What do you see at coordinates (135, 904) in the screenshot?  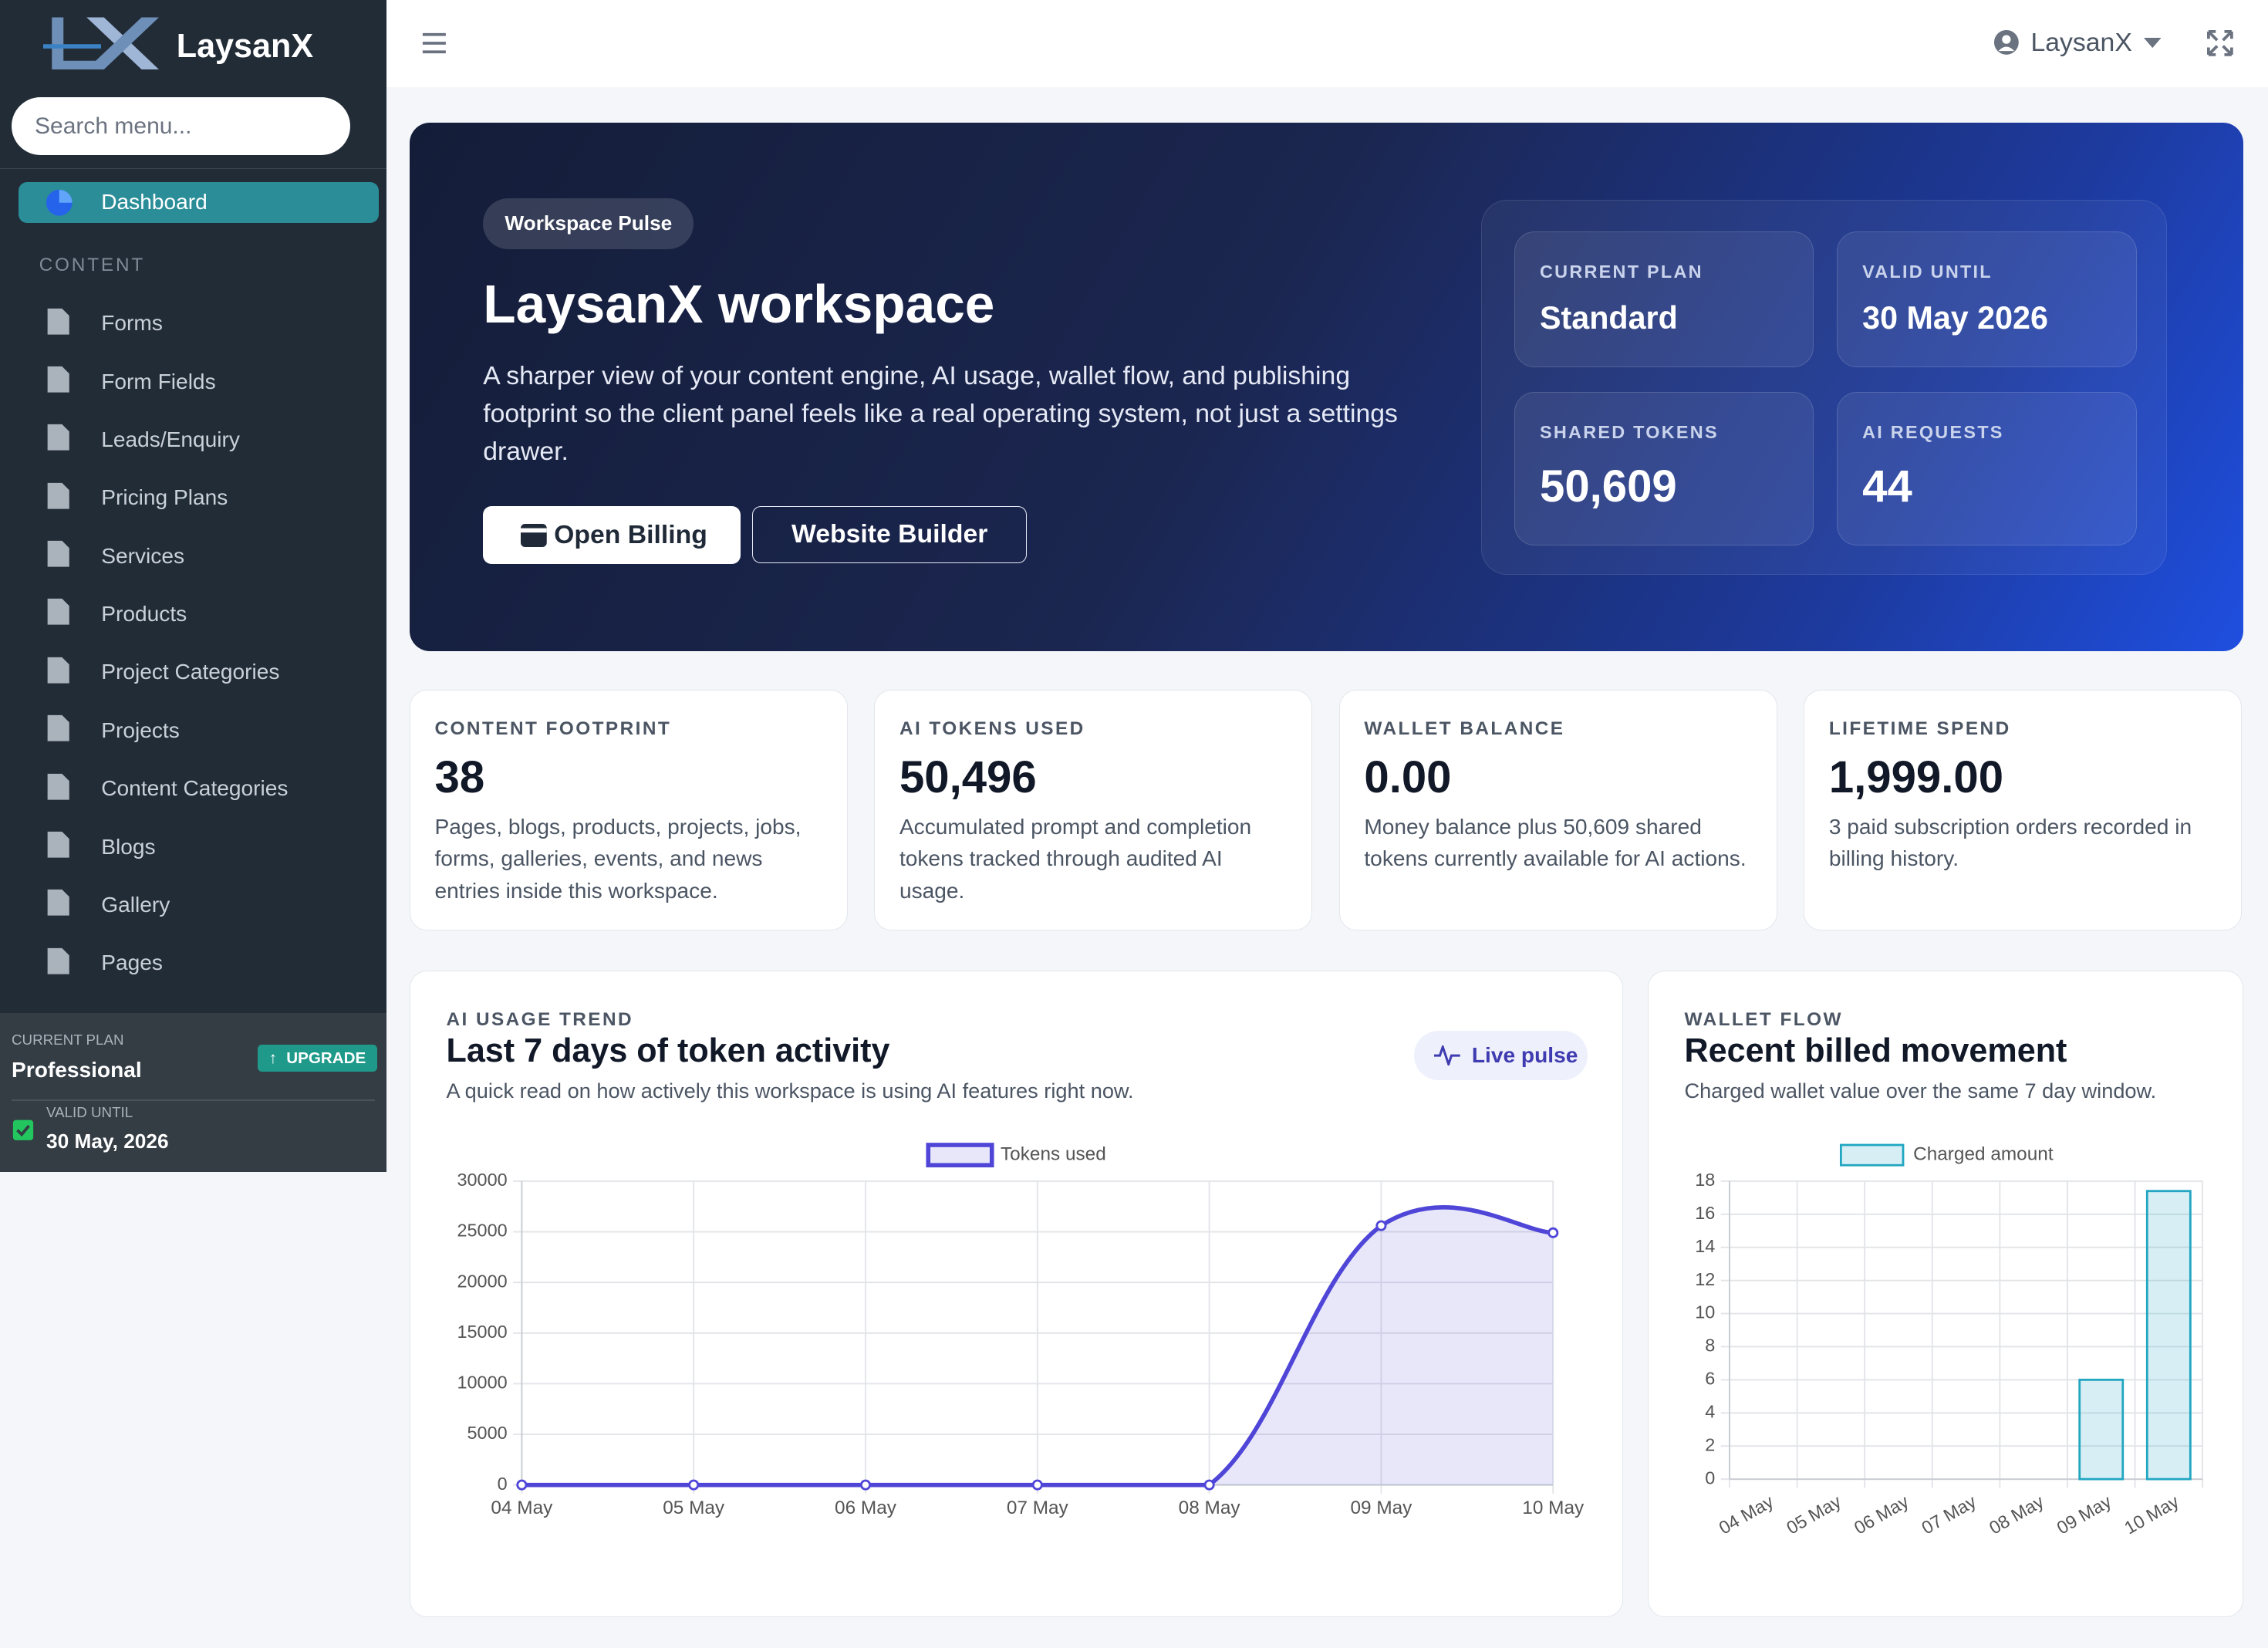 I see `menu-label: Gallery` at bounding box center [135, 904].